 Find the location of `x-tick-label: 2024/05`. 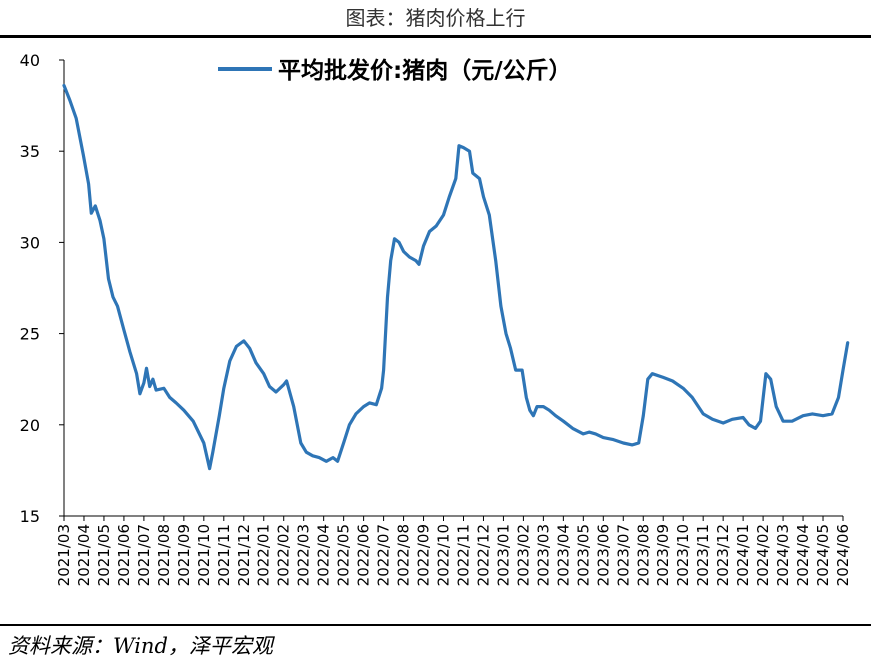

x-tick-label: 2024/05 is located at coordinates (823, 555).